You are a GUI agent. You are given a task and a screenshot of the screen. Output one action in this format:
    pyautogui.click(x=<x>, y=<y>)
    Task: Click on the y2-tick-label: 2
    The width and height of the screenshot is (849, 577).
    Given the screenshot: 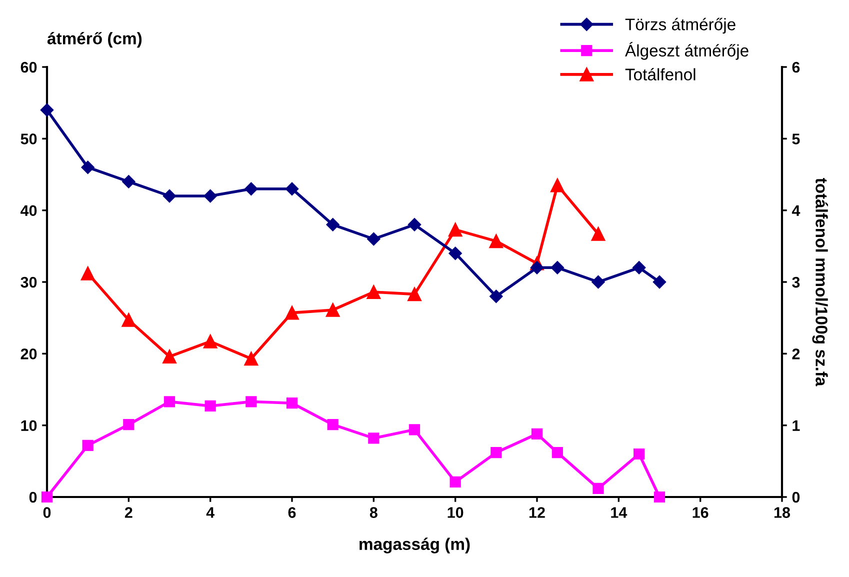 What is the action you would take?
    pyautogui.click(x=796, y=354)
    